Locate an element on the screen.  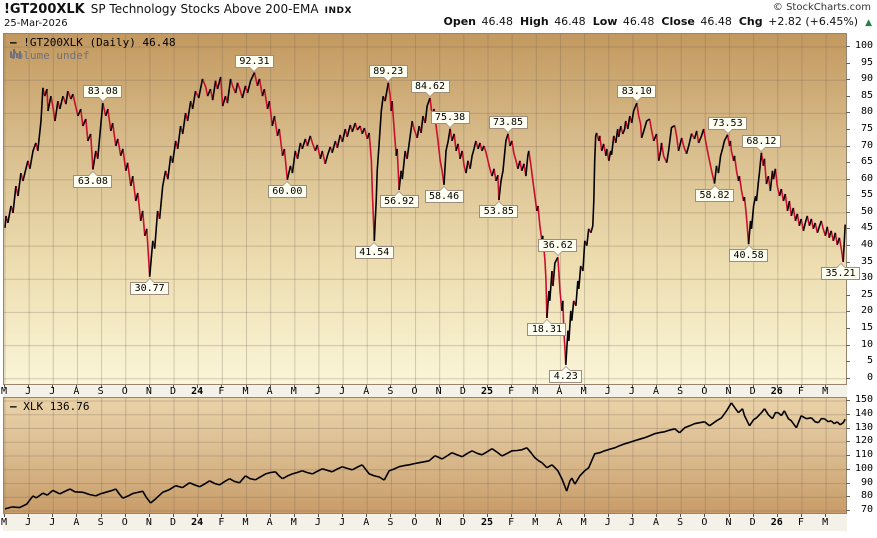
annotation-callout: 53.85 is located at coordinates (499, 210).